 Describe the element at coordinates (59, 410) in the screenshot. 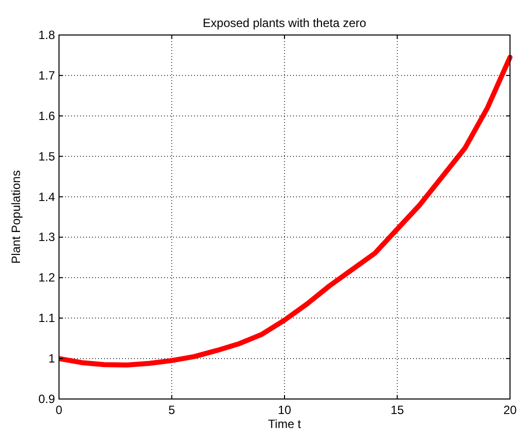

I see `x-tick-label: 0` at that location.